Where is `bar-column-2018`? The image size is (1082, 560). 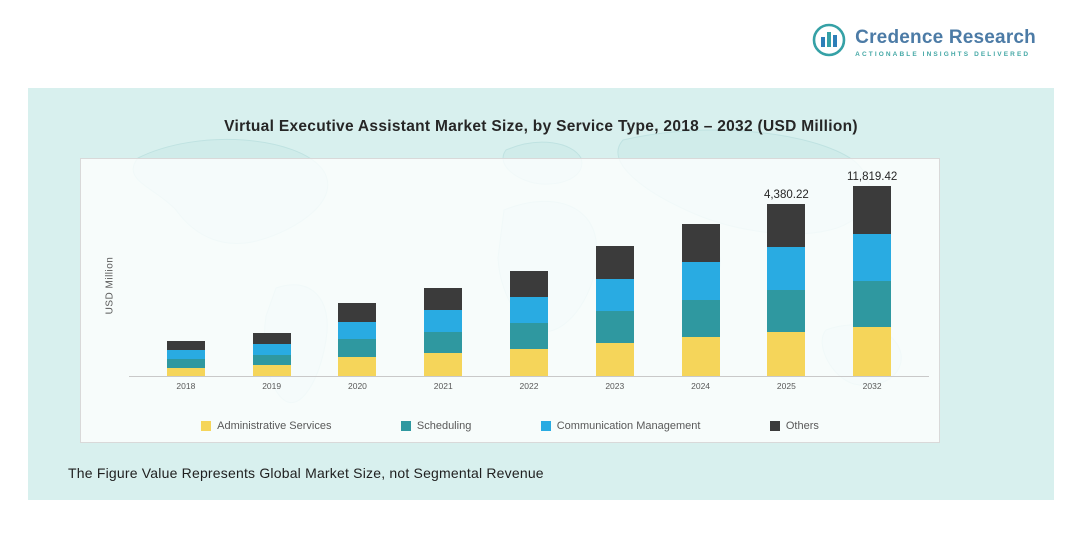 bar-column-2018 is located at coordinates (186, 358).